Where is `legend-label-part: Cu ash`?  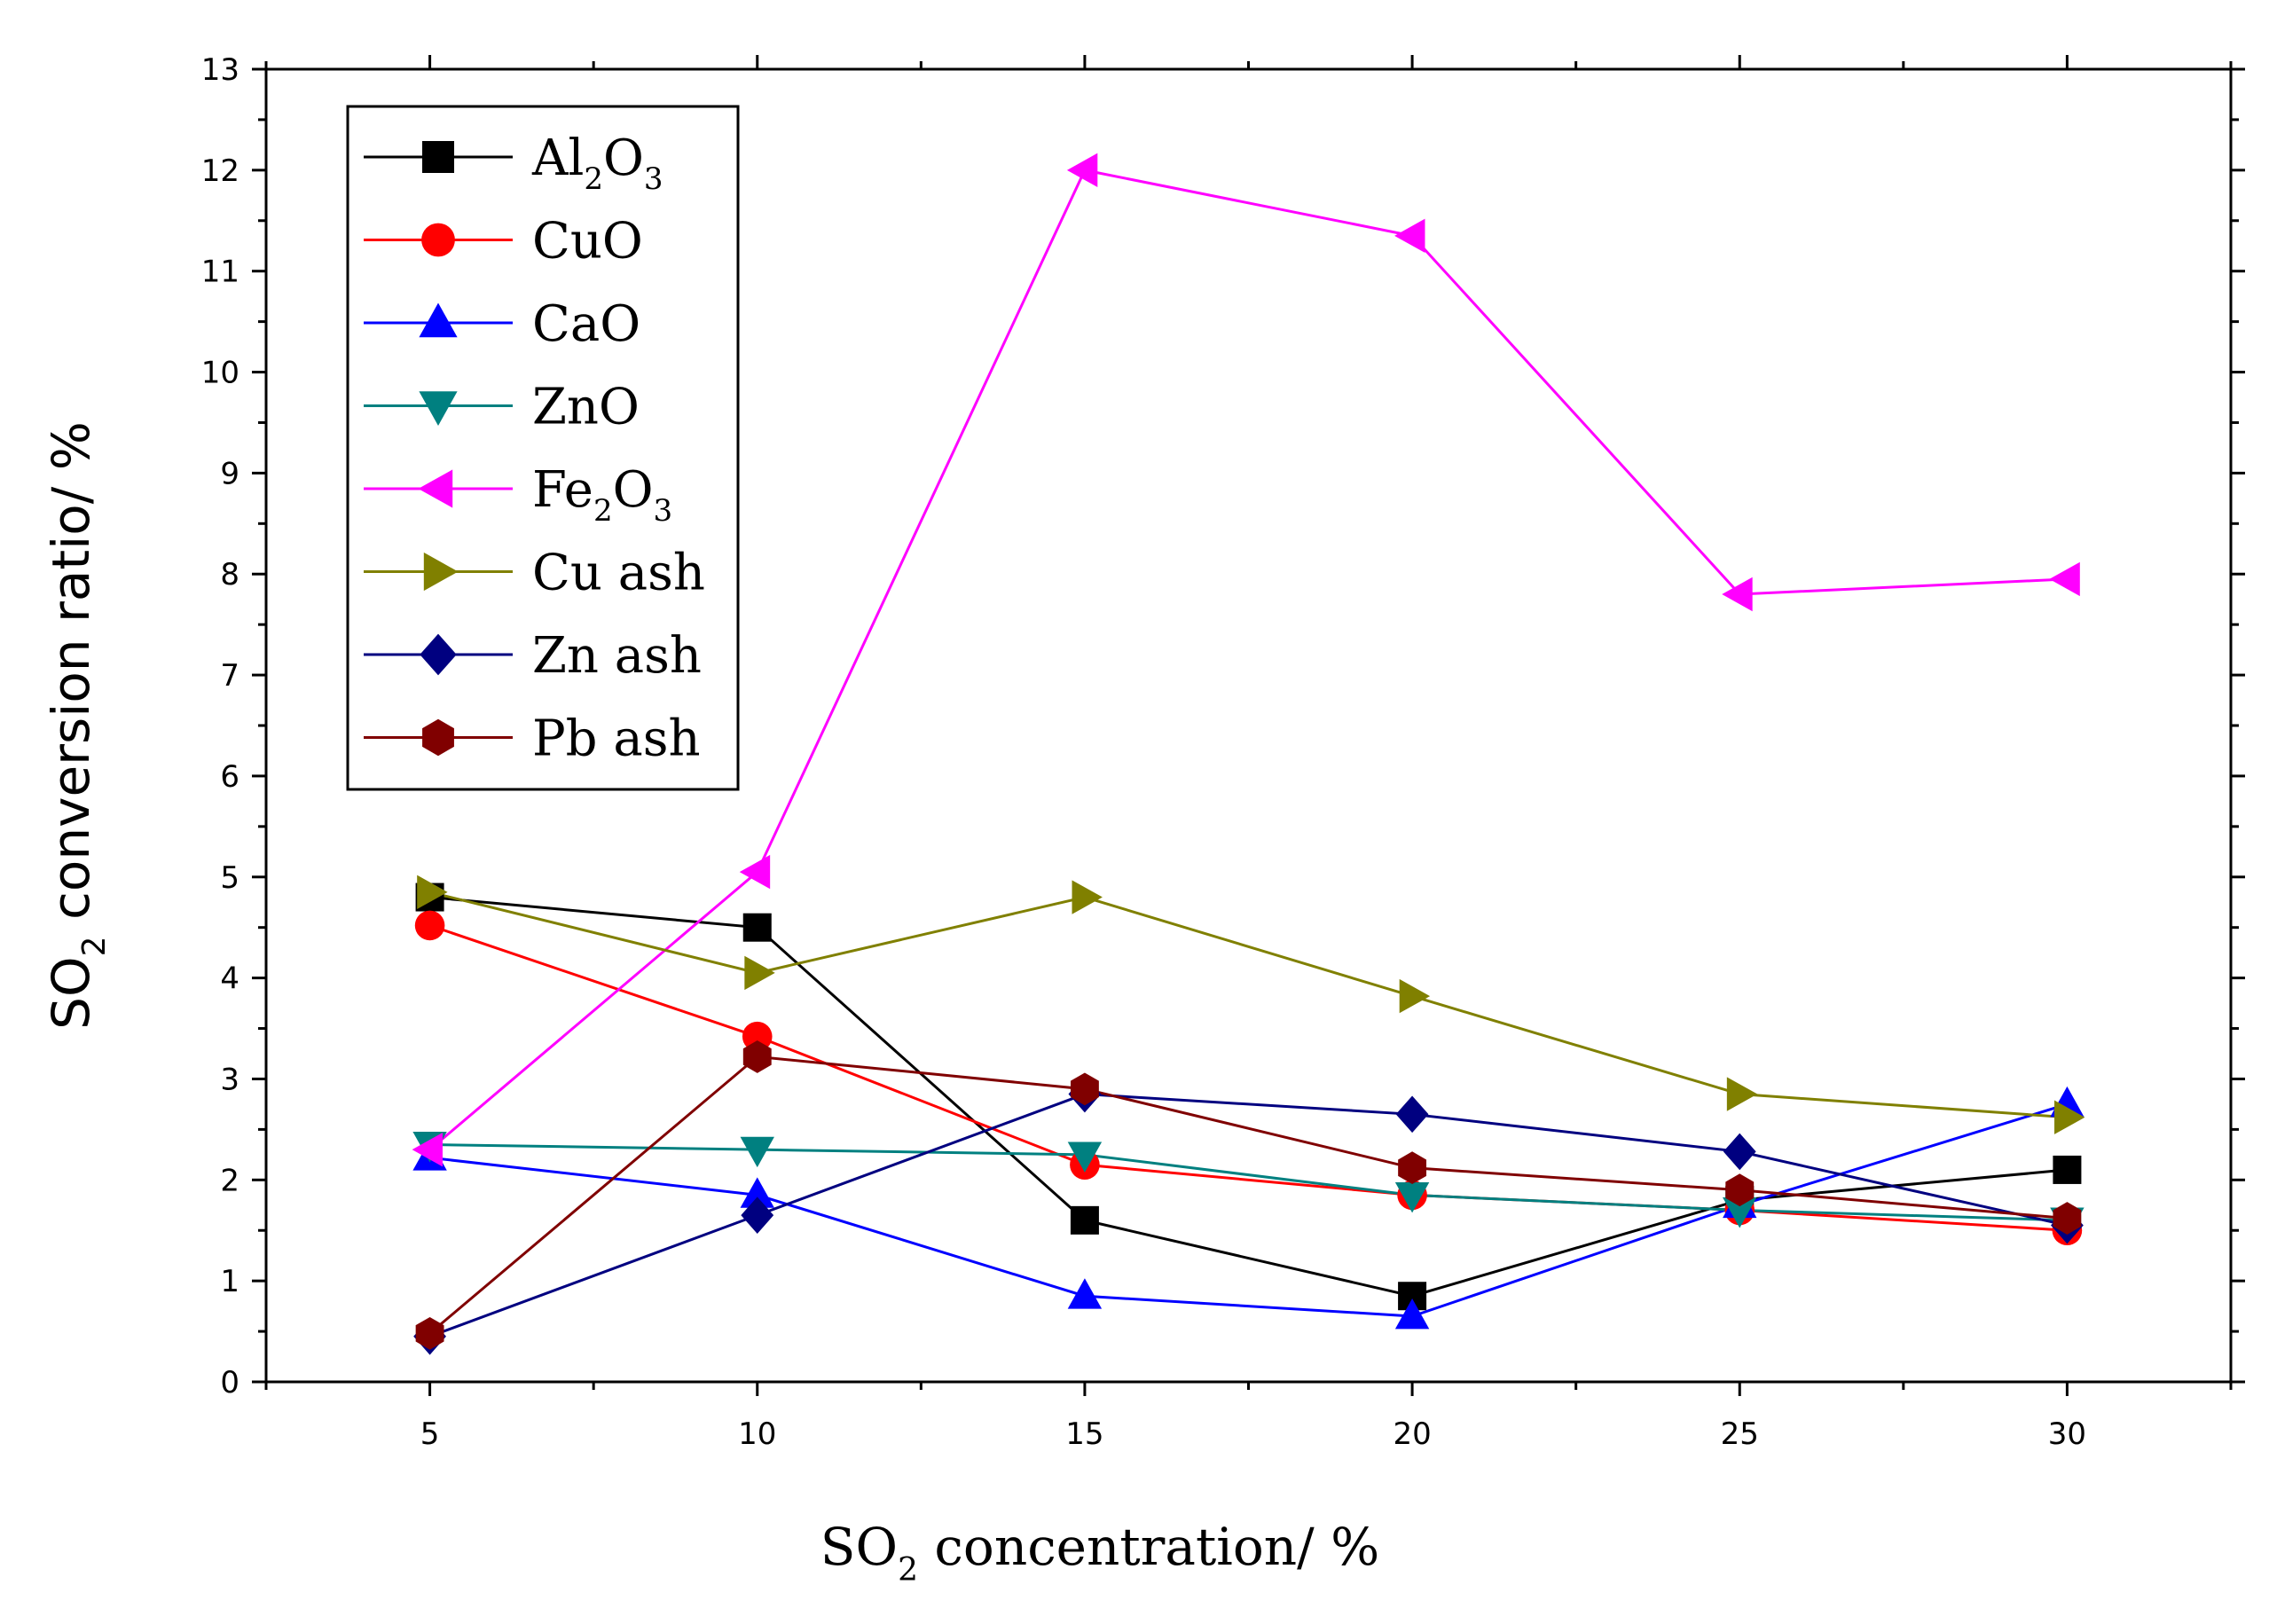
legend-label-part: Cu ash is located at coordinates (618, 574).